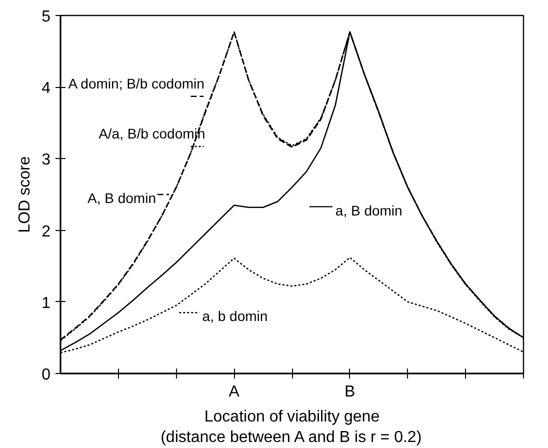 The width and height of the screenshot is (548, 448). Describe the element at coordinates (46, 160) in the screenshot. I see `y-tick-label: 3` at that location.